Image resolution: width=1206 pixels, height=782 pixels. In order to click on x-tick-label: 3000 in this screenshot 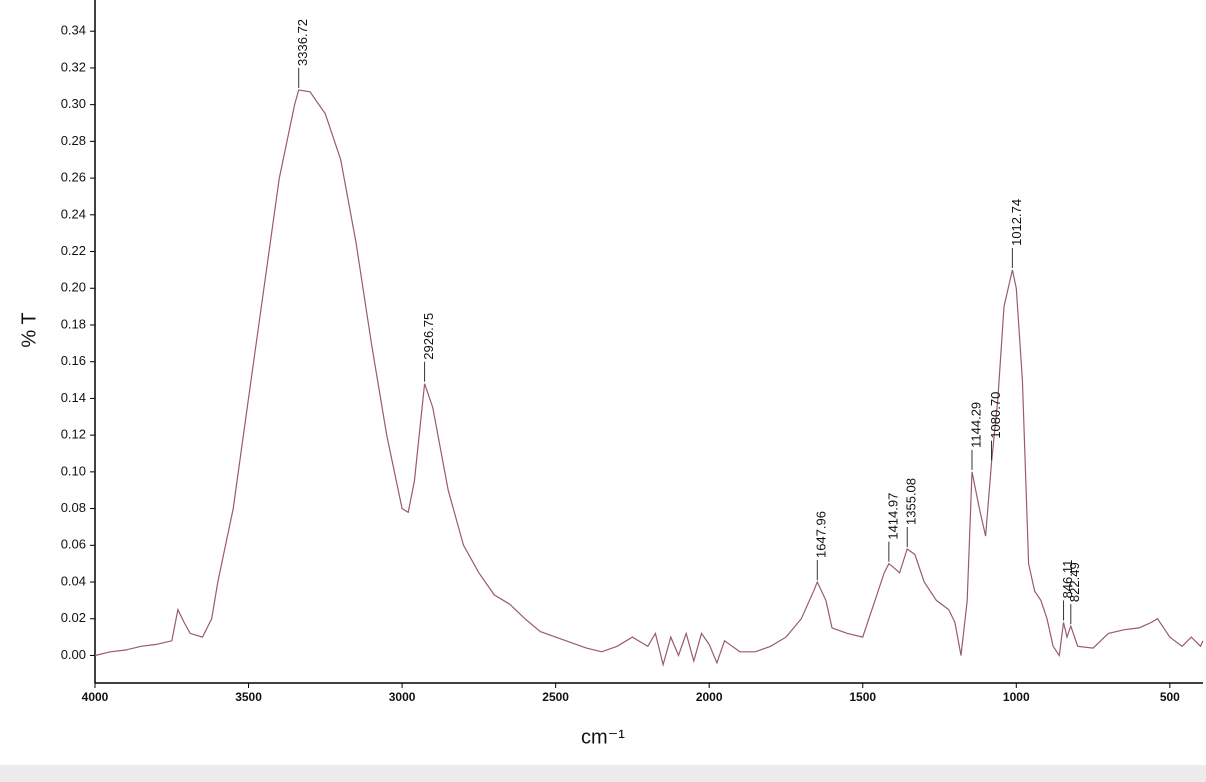, I will do `click(402, 697)`.